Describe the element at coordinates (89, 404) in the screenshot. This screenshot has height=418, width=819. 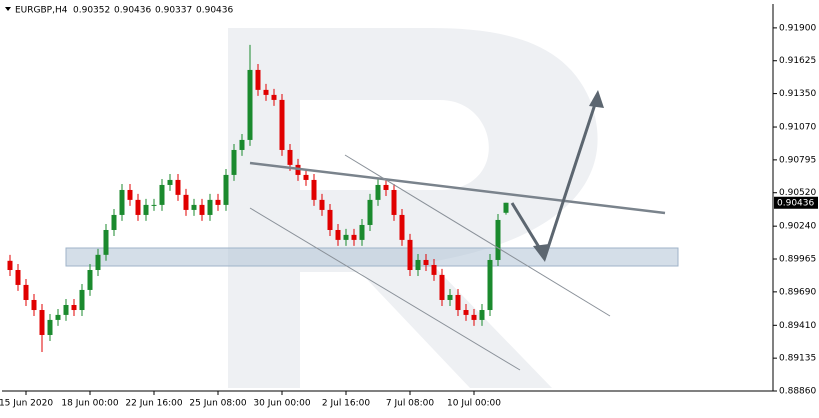
I see `x-tick-label: 18 Jun 00:00` at that location.